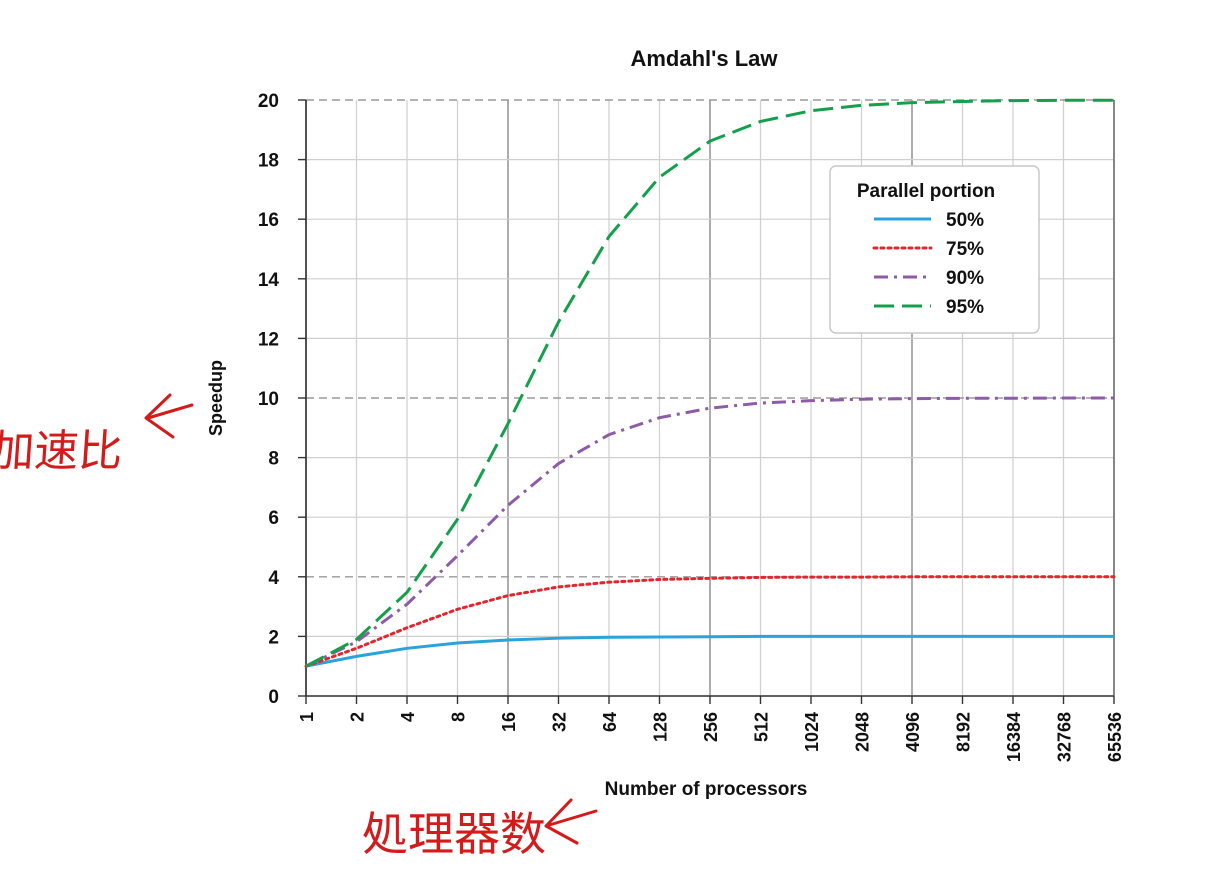  What do you see at coordinates (863, 732) in the screenshot?
I see `x-tick-label: 2048` at bounding box center [863, 732].